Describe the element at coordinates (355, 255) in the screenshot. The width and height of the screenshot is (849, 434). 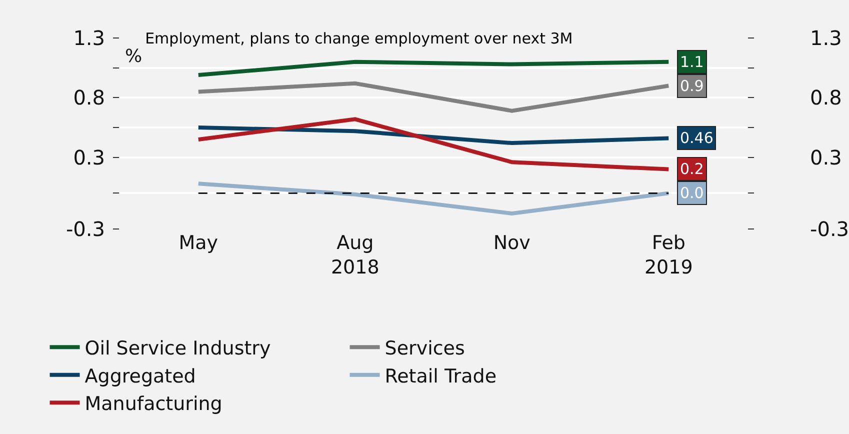
I see `x-tick-label: Aug 2018` at that location.